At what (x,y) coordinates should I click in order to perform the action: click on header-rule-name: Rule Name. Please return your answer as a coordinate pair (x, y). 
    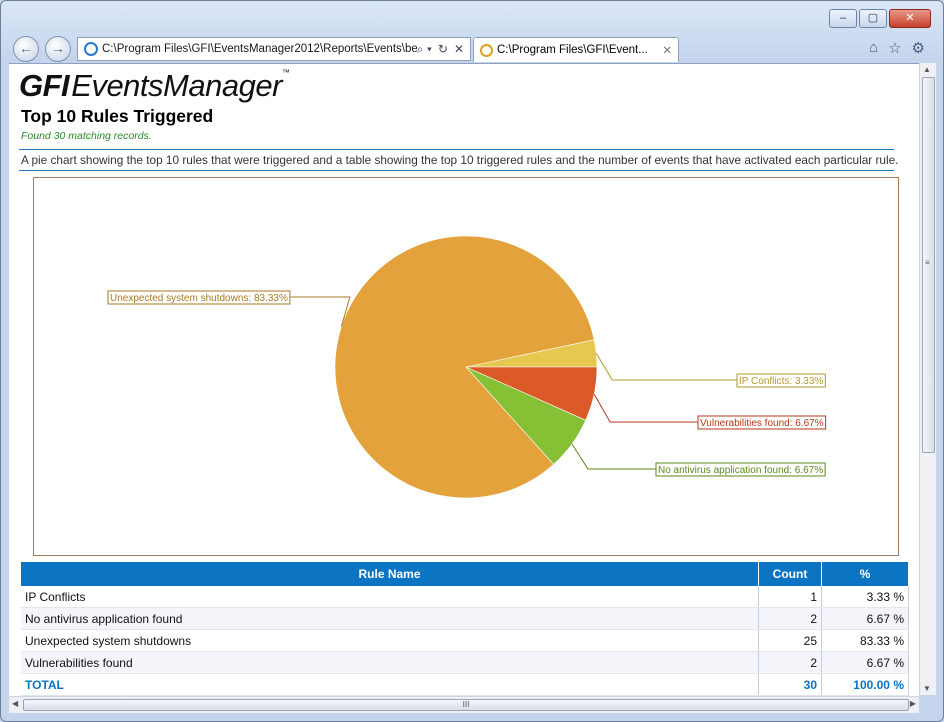
    Looking at the image, I should click on (390, 574).